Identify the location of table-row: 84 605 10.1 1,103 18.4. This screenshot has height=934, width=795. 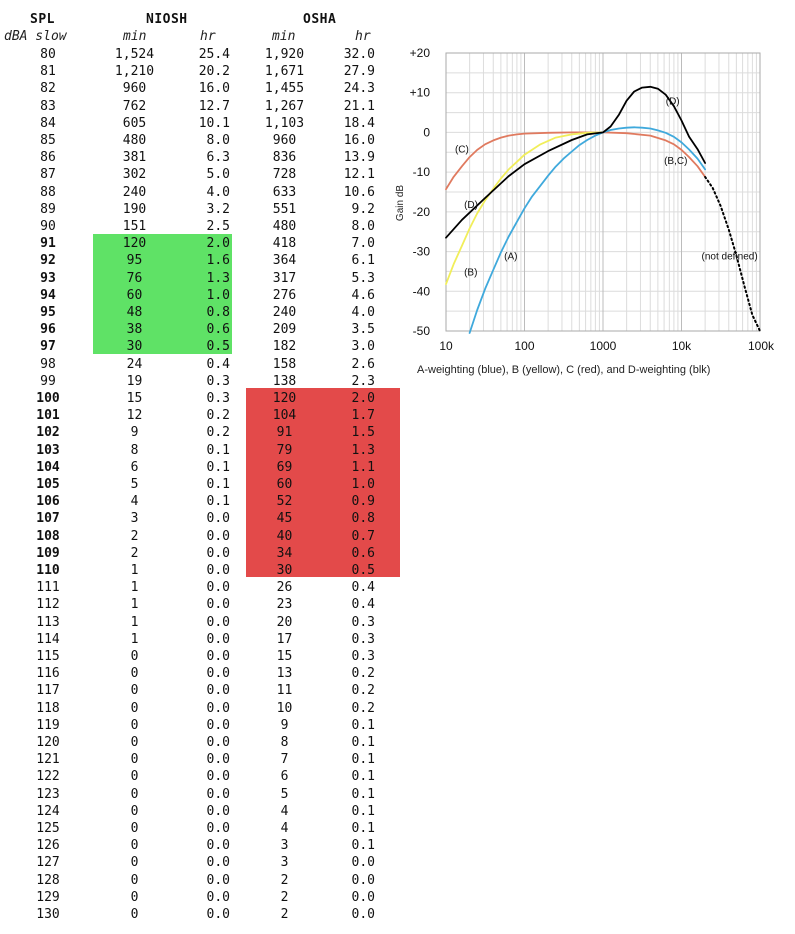
(210, 123).